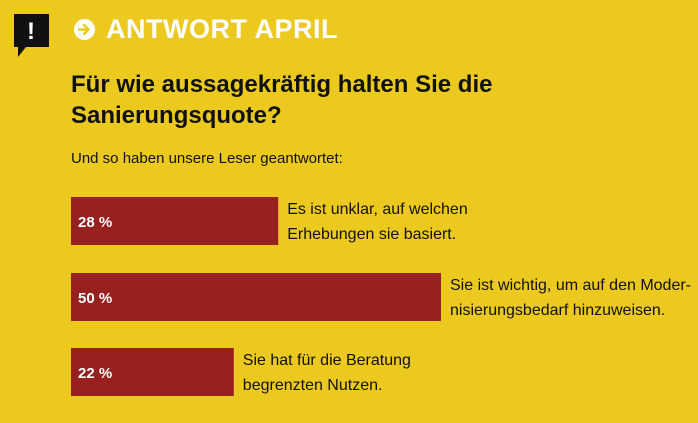  I want to click on bar-category-line: Es ist unklar, auf welchen, so click(377, 209).